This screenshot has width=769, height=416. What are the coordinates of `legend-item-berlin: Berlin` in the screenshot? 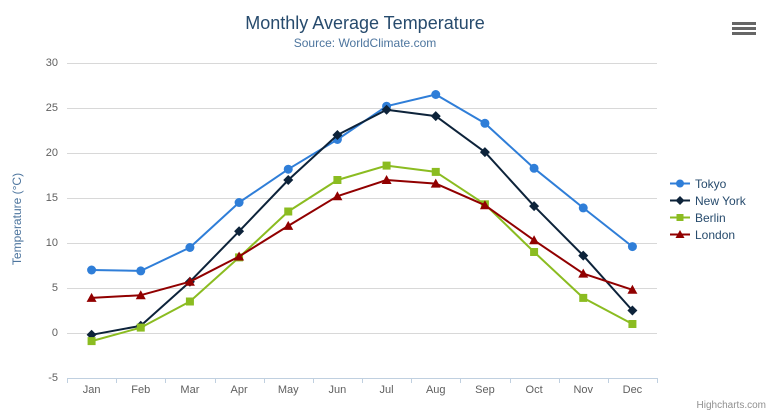 It's located at (708, 217).